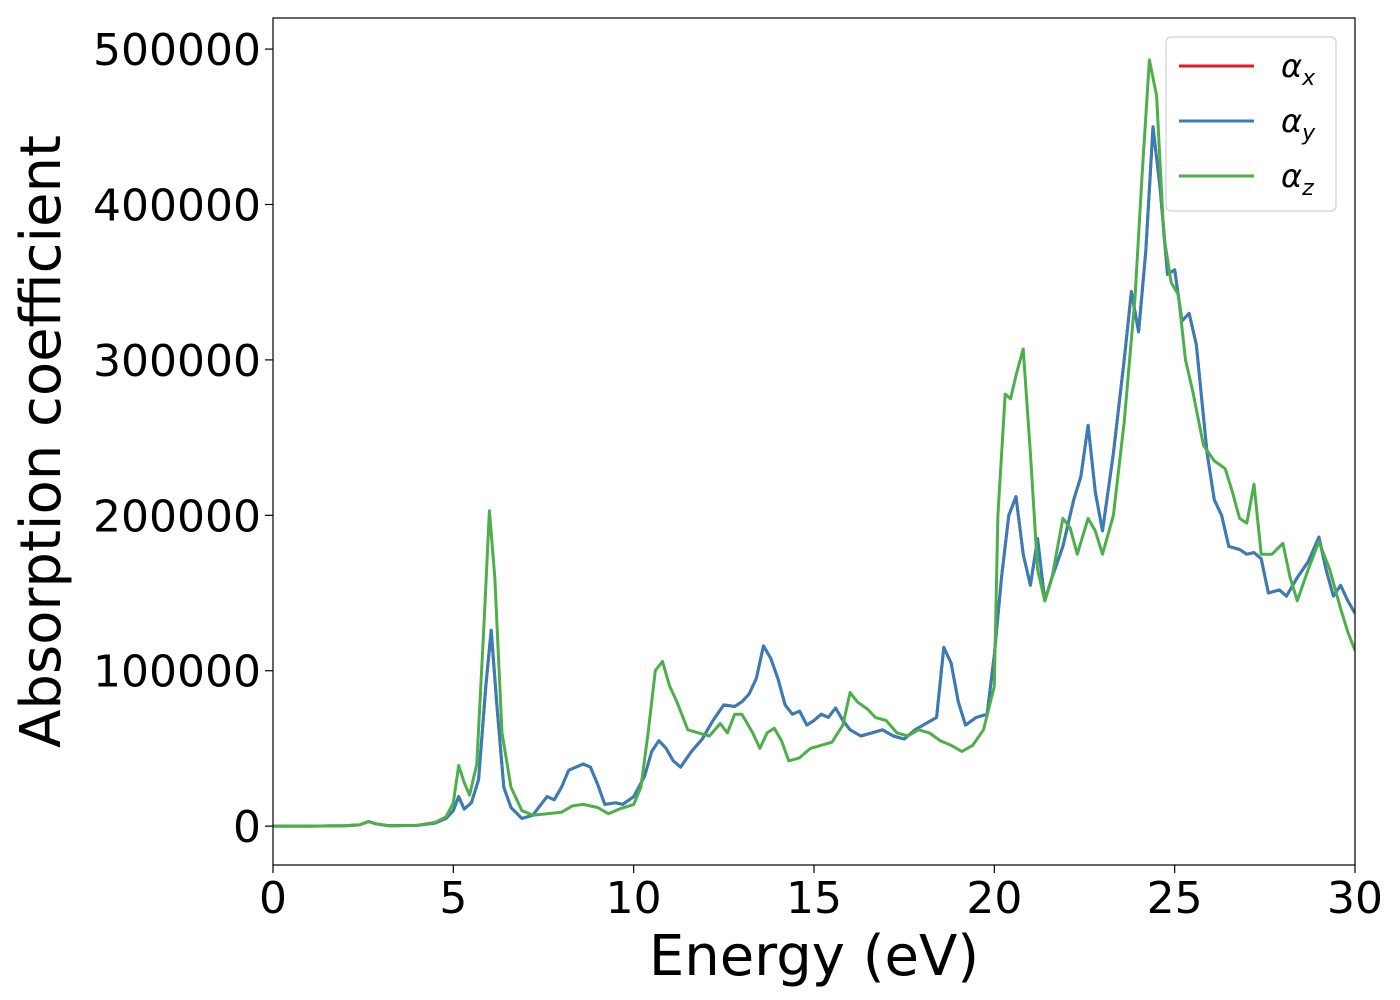 The image size is (1400, 1000). I want to click on y-tick-label: 300000, so click(177, 361).